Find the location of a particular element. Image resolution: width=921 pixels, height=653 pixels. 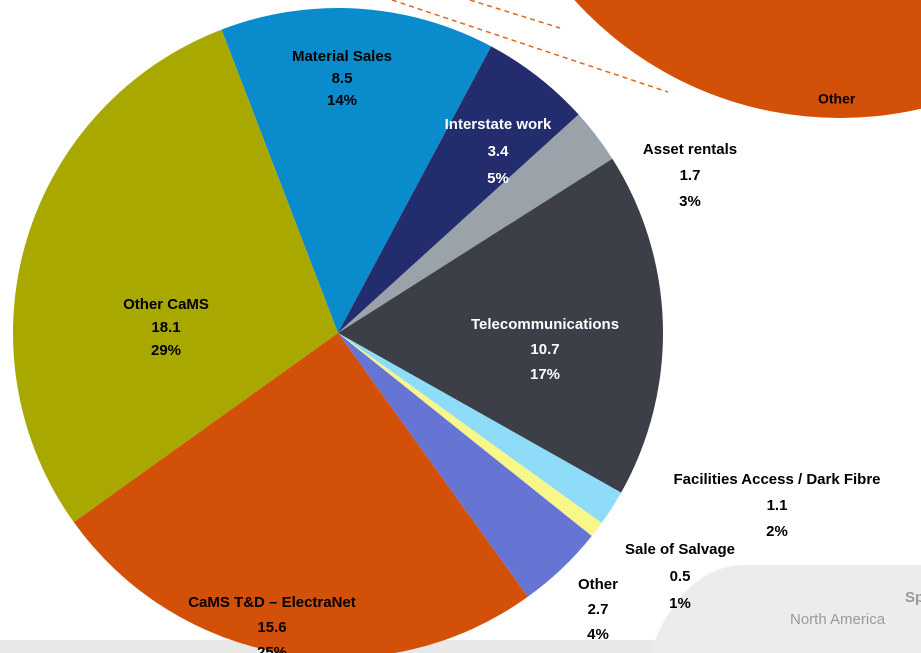

percent-label: 25% is located at coordinates (272, 648).